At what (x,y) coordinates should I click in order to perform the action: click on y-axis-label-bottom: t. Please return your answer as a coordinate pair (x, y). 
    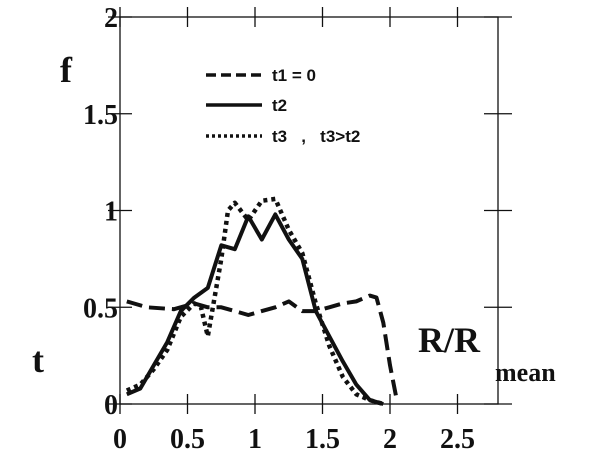
    Looking at the image, I should click on (38, 360).